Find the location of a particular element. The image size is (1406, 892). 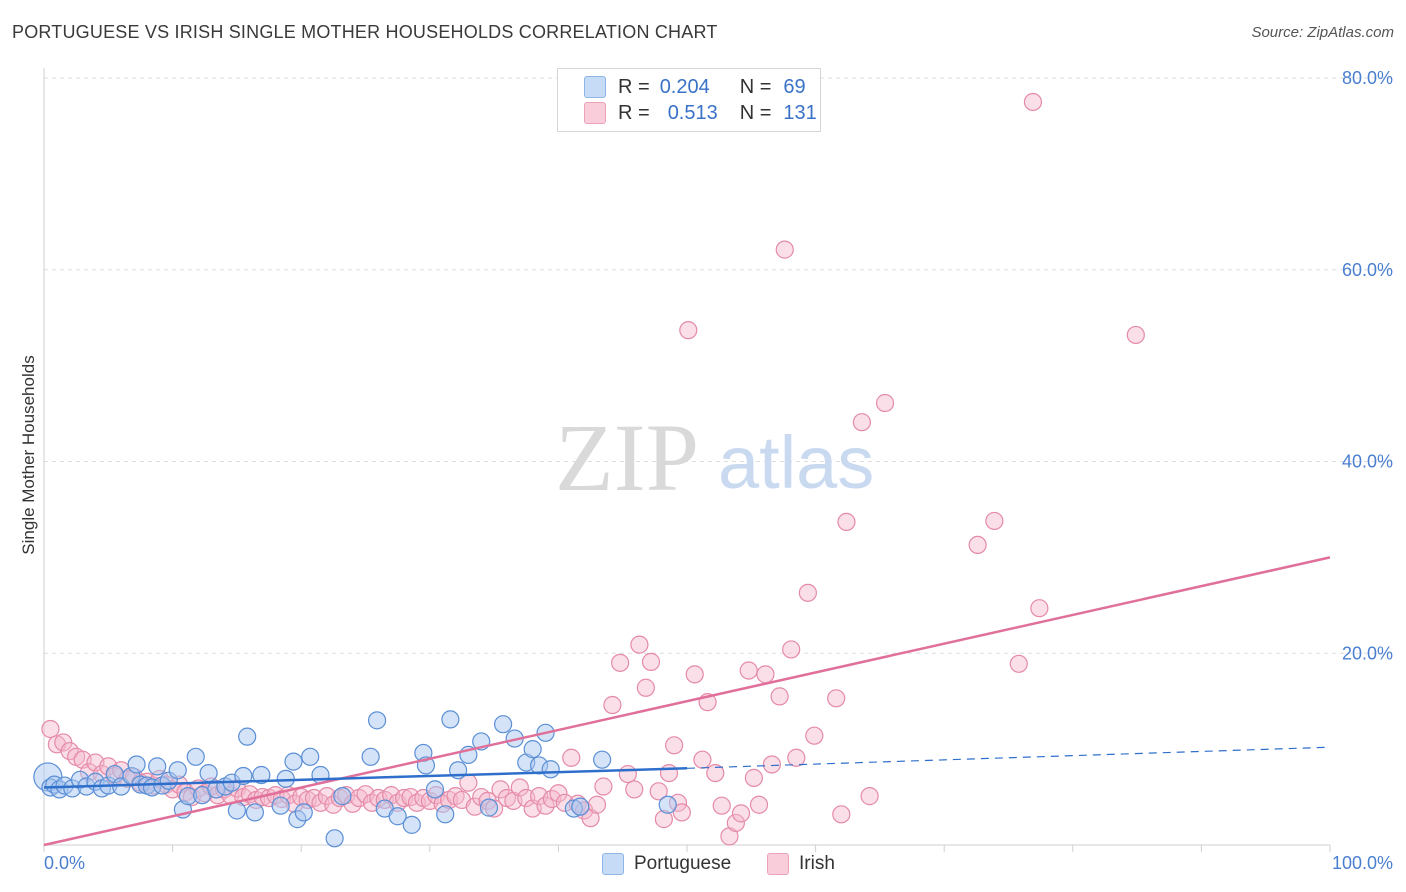

bottom-legend: Portuguese Irish is located at coordinates (703, 865).